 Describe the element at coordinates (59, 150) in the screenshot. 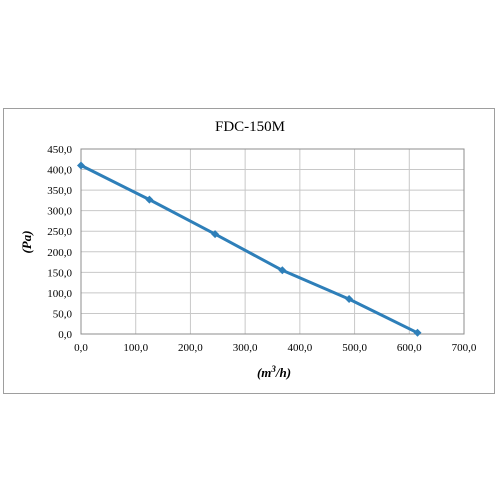

I see `y-tick-label: 450,0` at that location.